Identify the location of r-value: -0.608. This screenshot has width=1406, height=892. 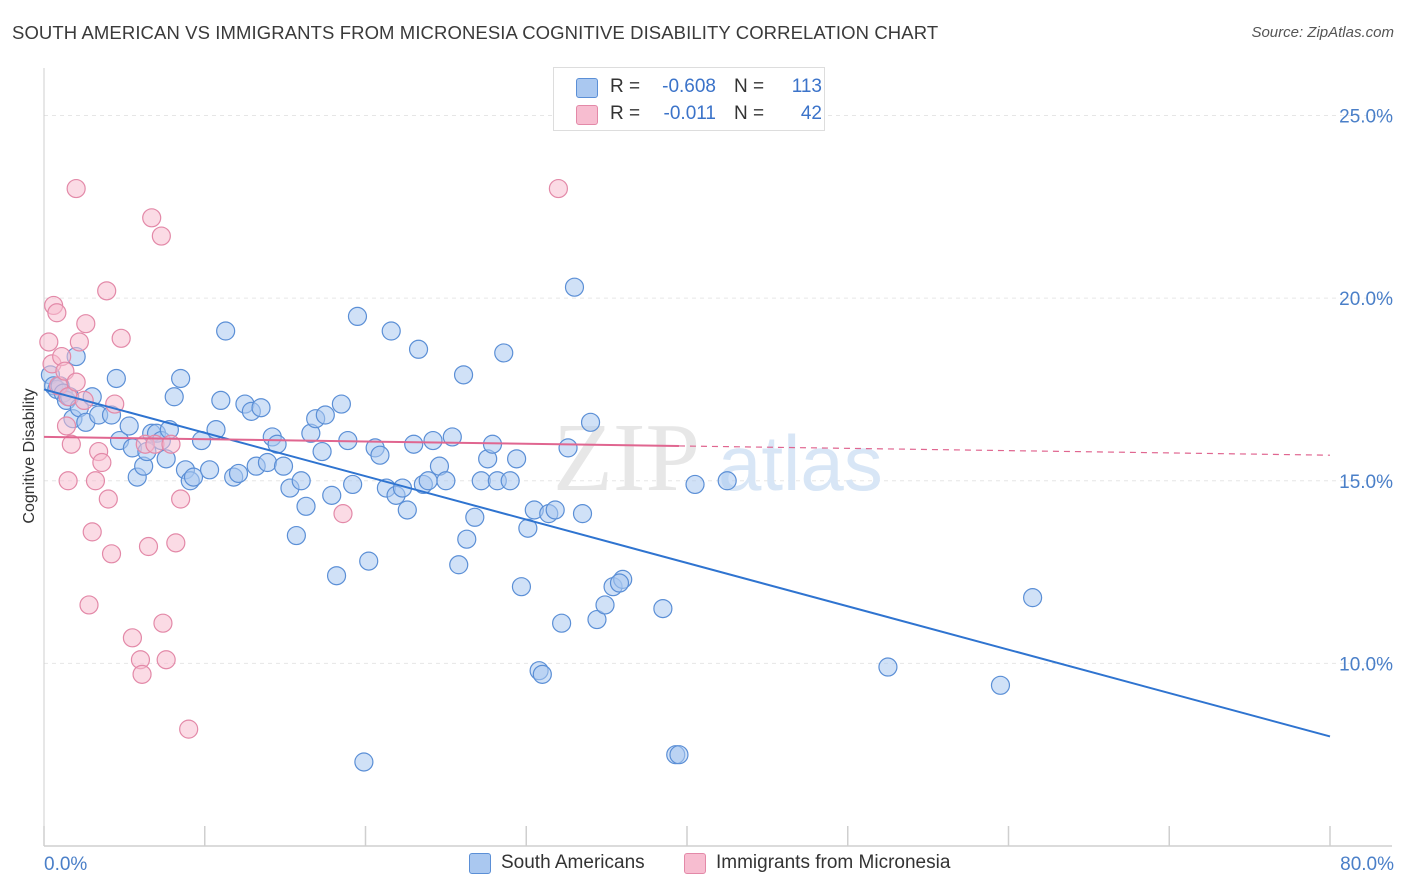
(689, 86).